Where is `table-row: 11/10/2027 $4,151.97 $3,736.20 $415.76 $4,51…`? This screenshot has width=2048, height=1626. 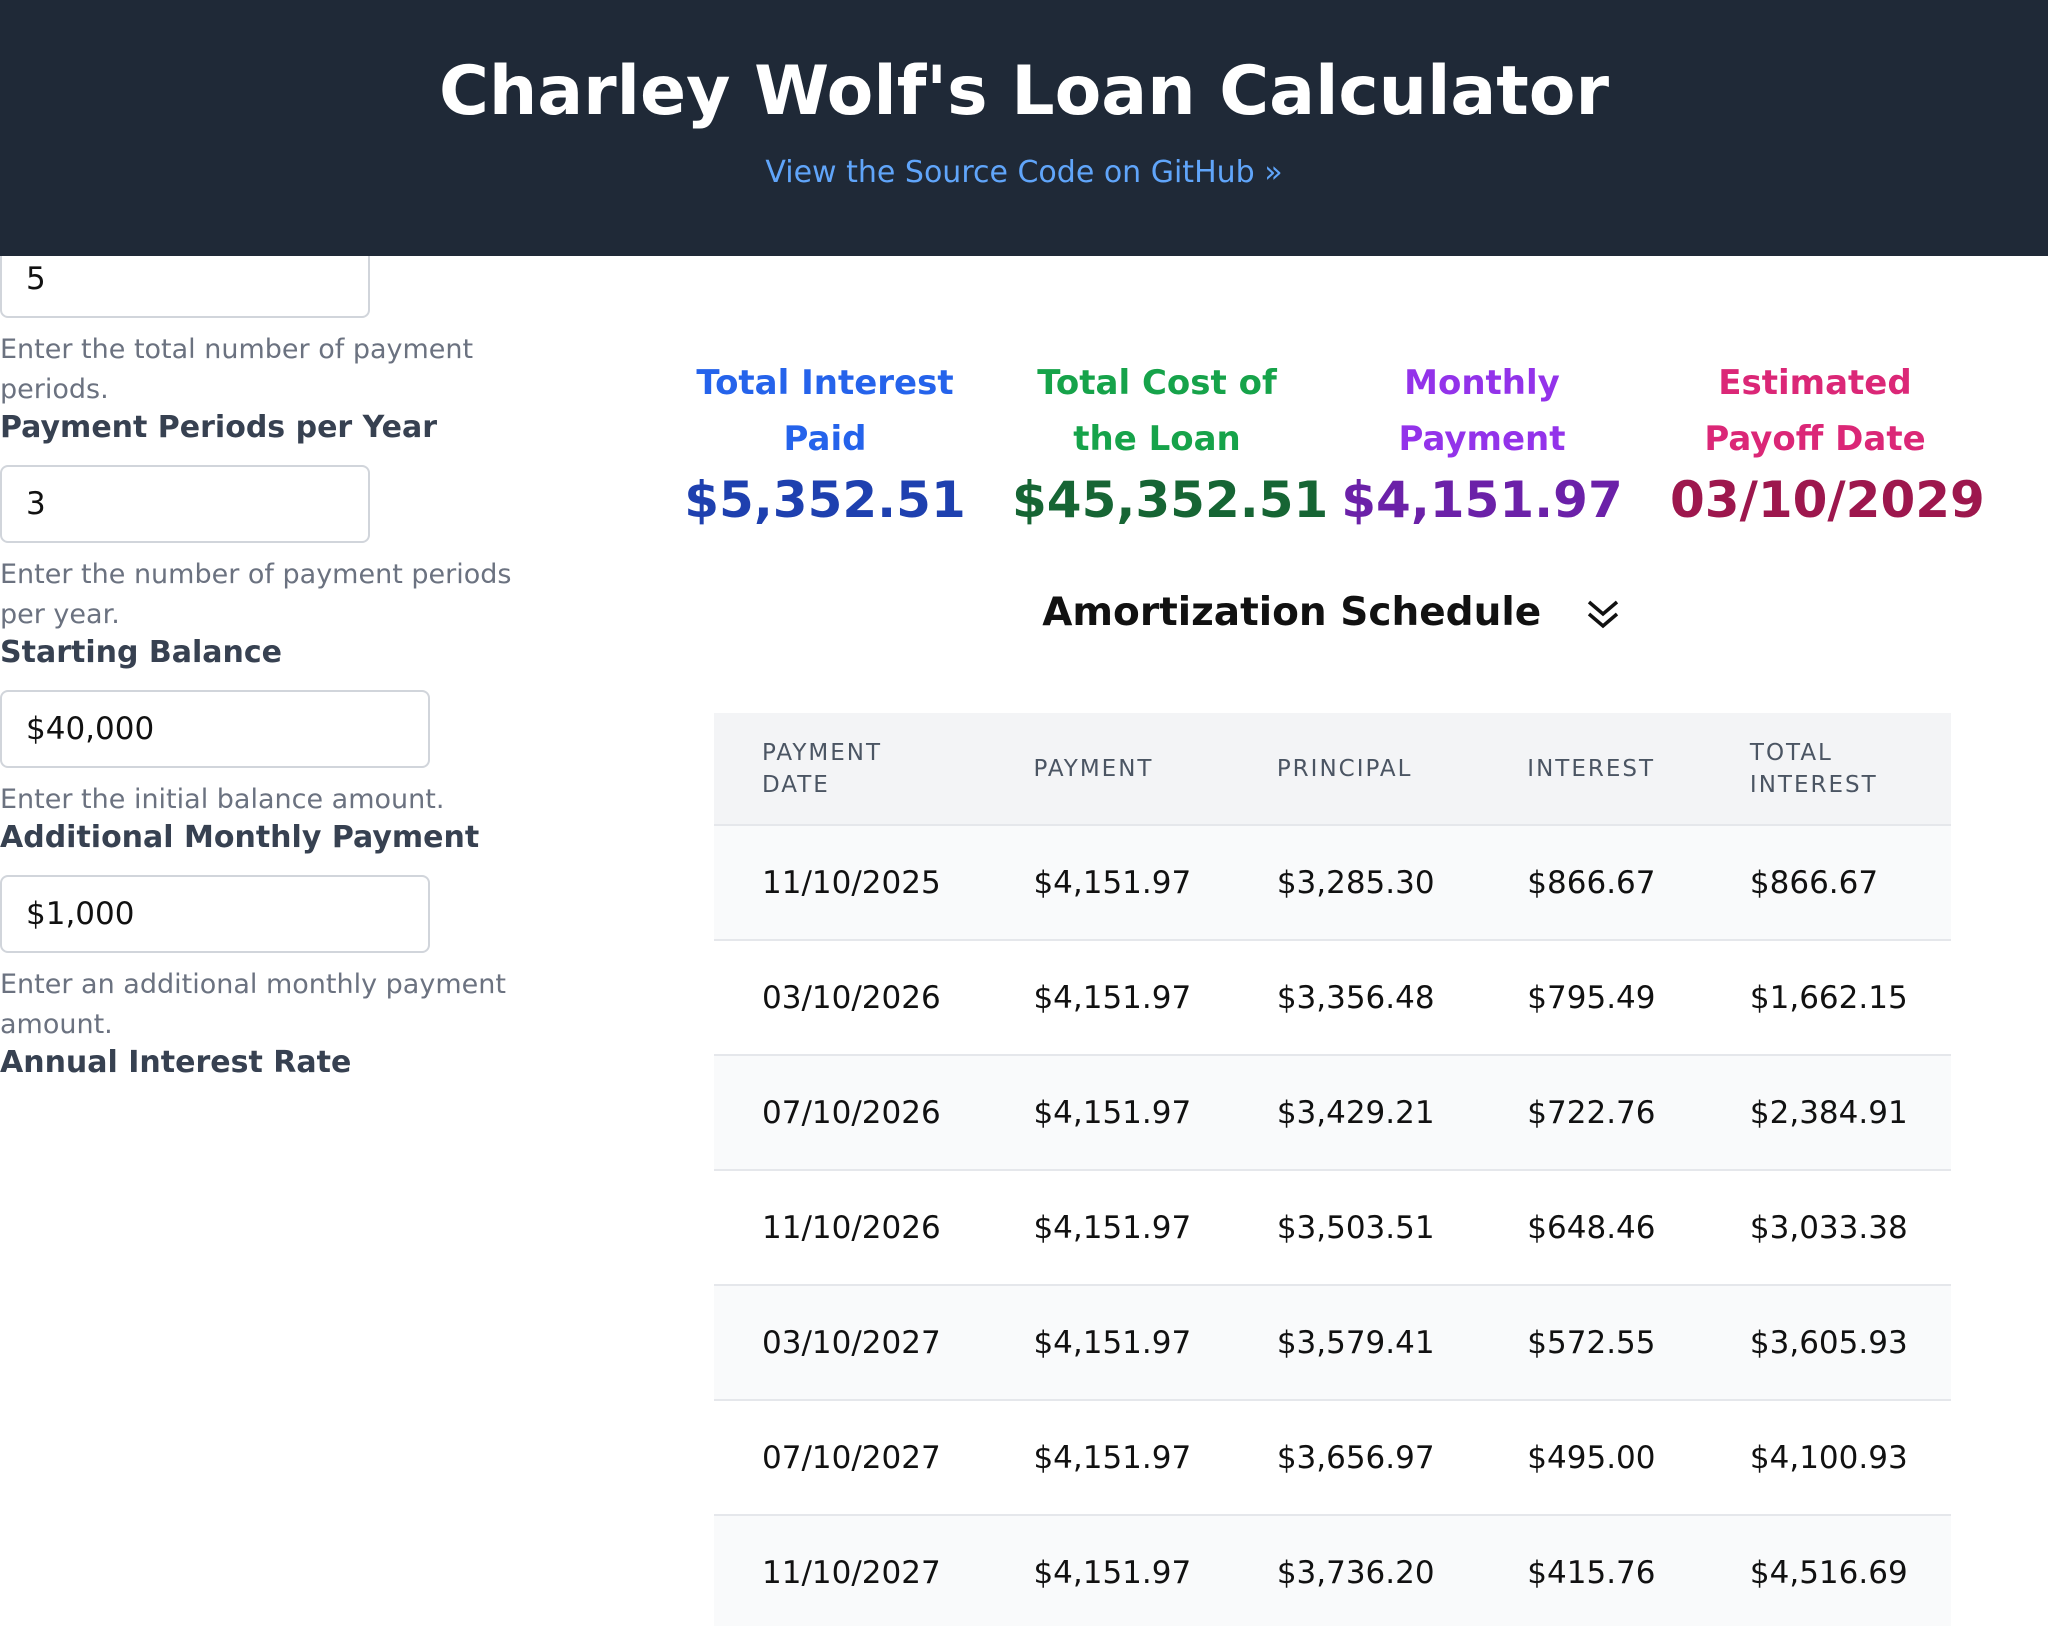
table-row: 11/10/2027 $4,151.97 $3,736.20 $415.76 $4,51… is located at coordinates (1332, 1570).